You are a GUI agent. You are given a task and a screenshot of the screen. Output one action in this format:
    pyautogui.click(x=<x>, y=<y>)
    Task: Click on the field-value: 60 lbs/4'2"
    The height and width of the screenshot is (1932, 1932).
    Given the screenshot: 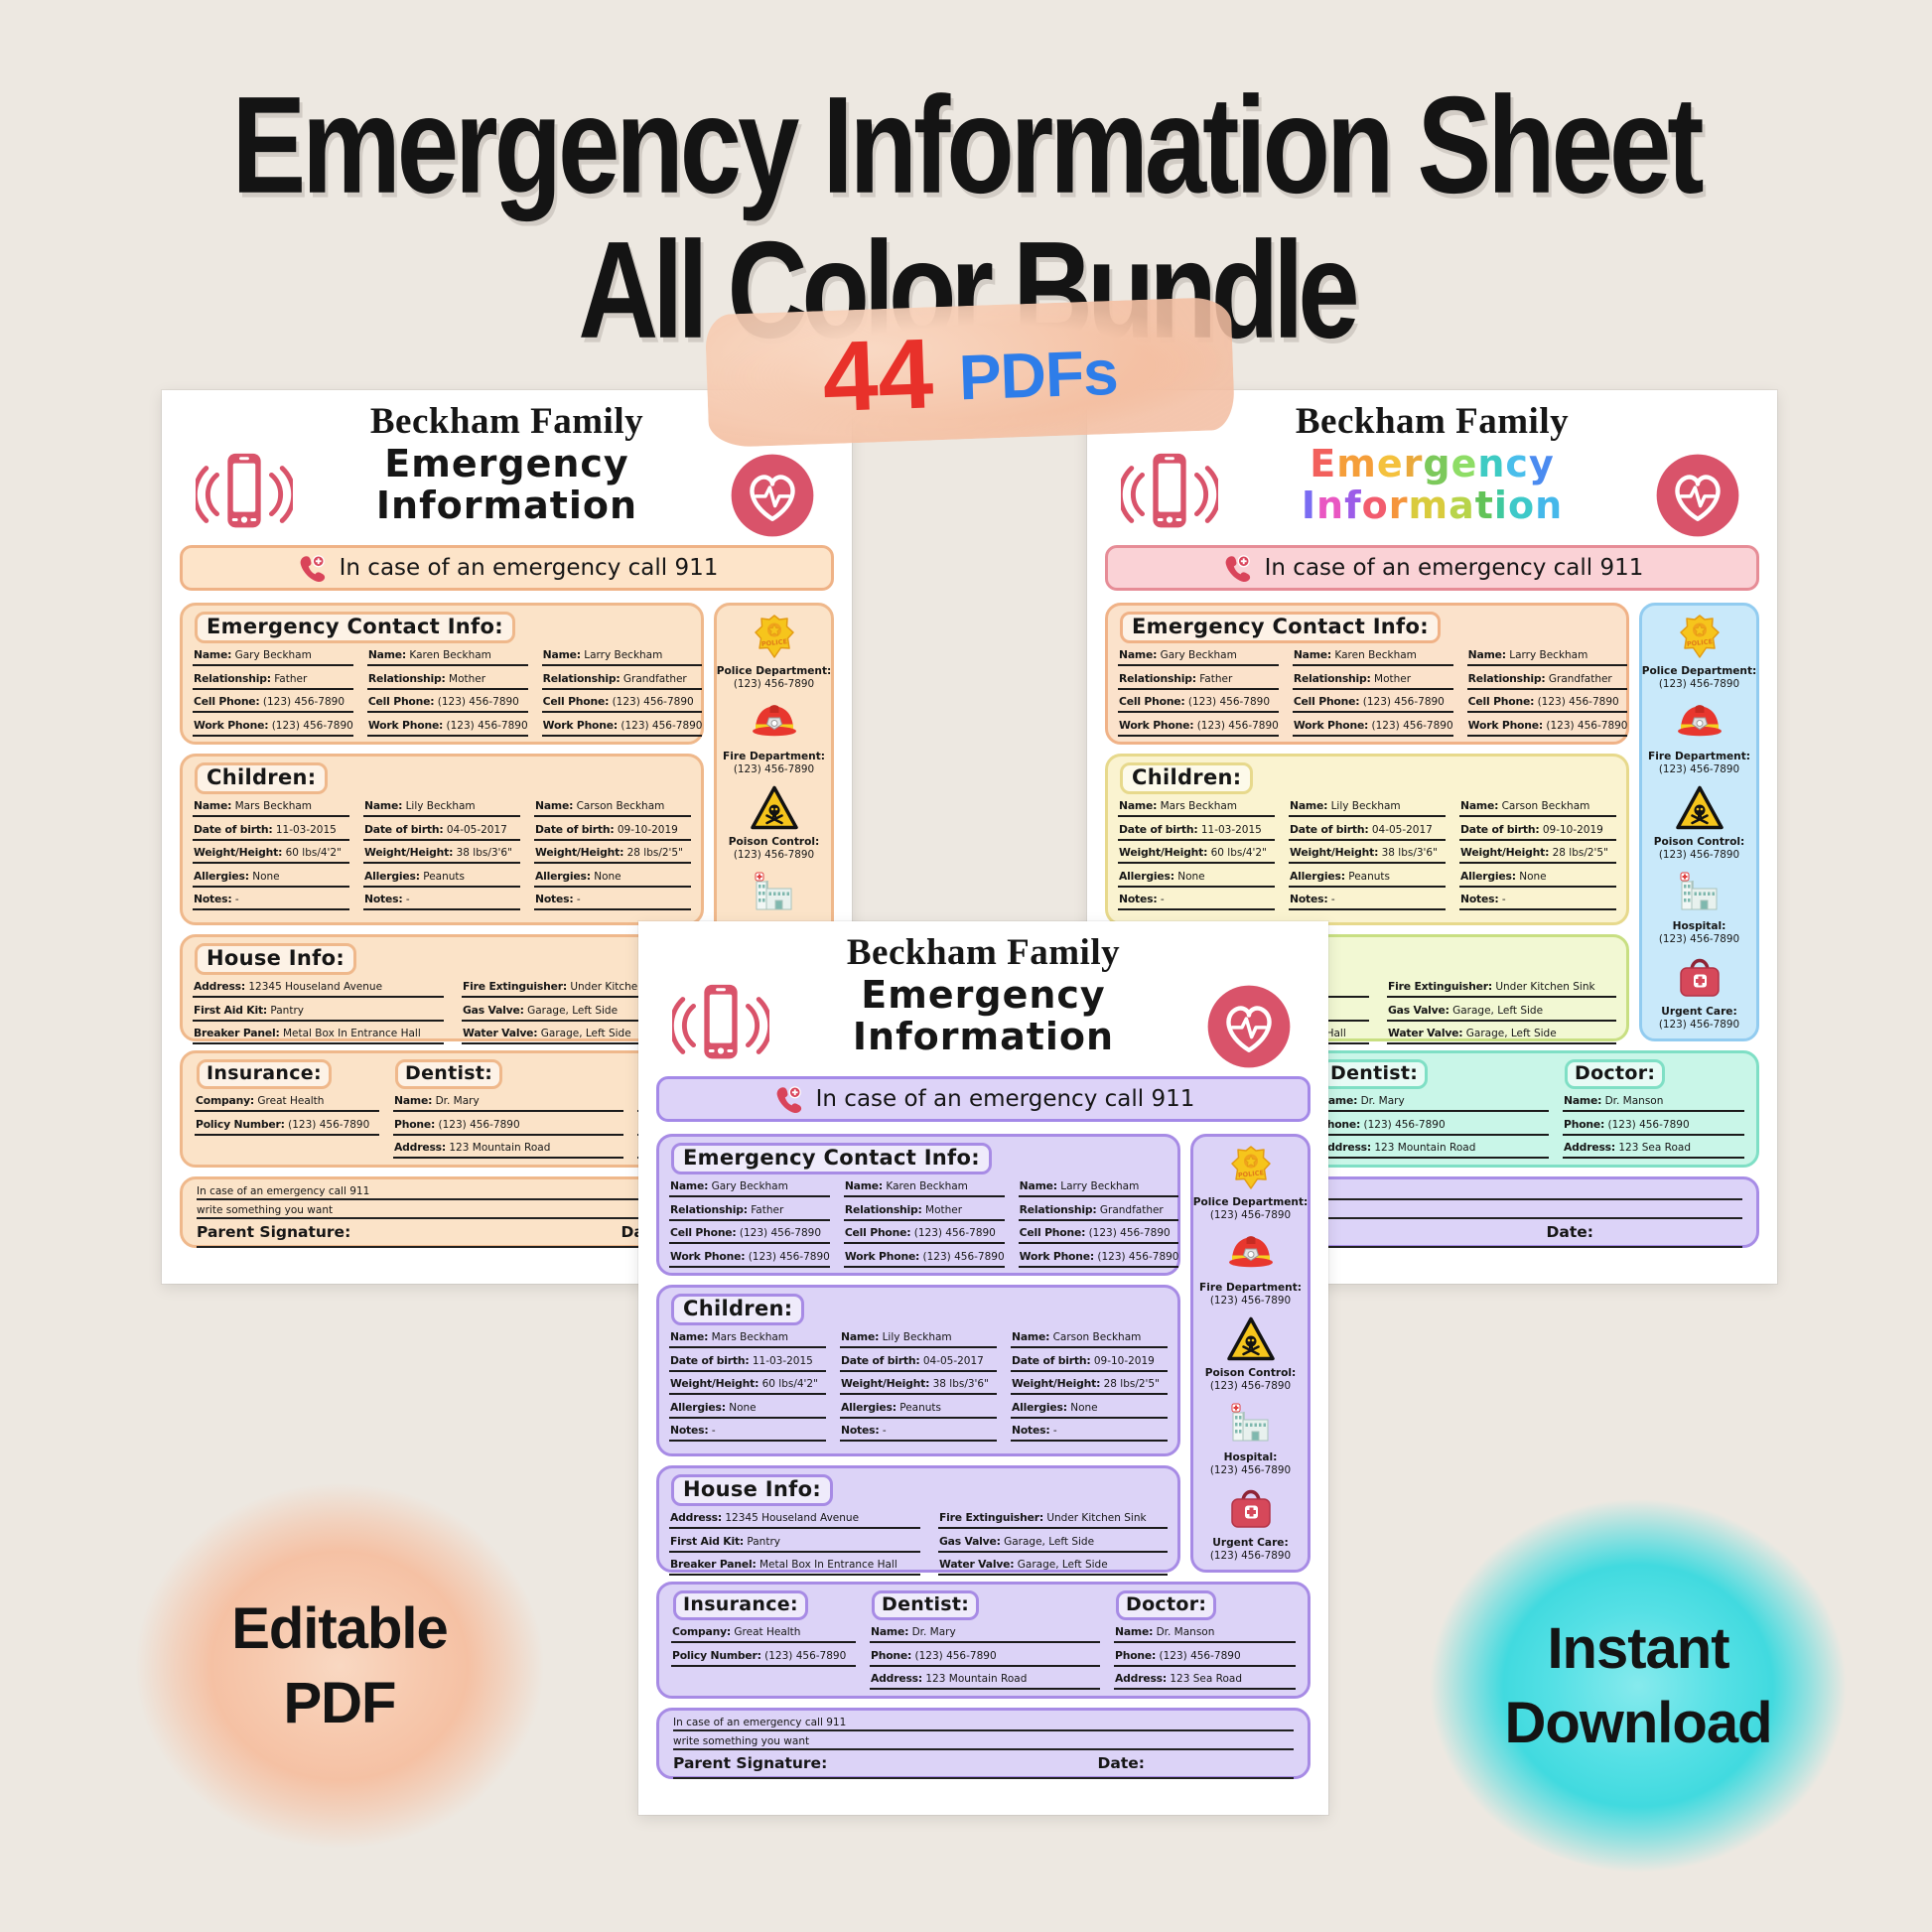 What is the action you would take?
    pyautogui.click(x=1239, y=853)
    